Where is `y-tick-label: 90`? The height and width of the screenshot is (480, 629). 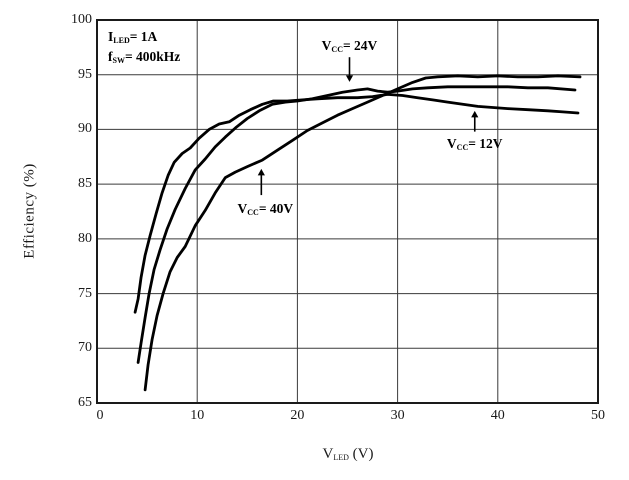 y-tick-label: 90 is located at coordinates (85, 129).